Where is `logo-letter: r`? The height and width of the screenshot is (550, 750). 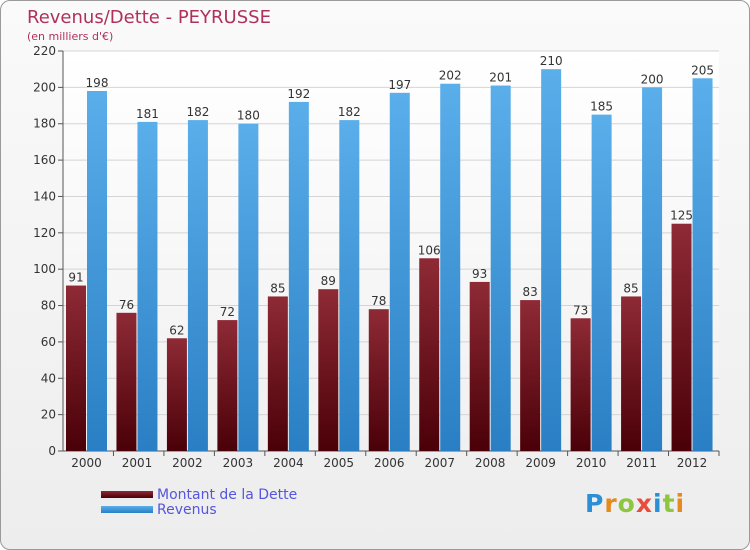 logo-letter: r is located at coordinates (611, 503).